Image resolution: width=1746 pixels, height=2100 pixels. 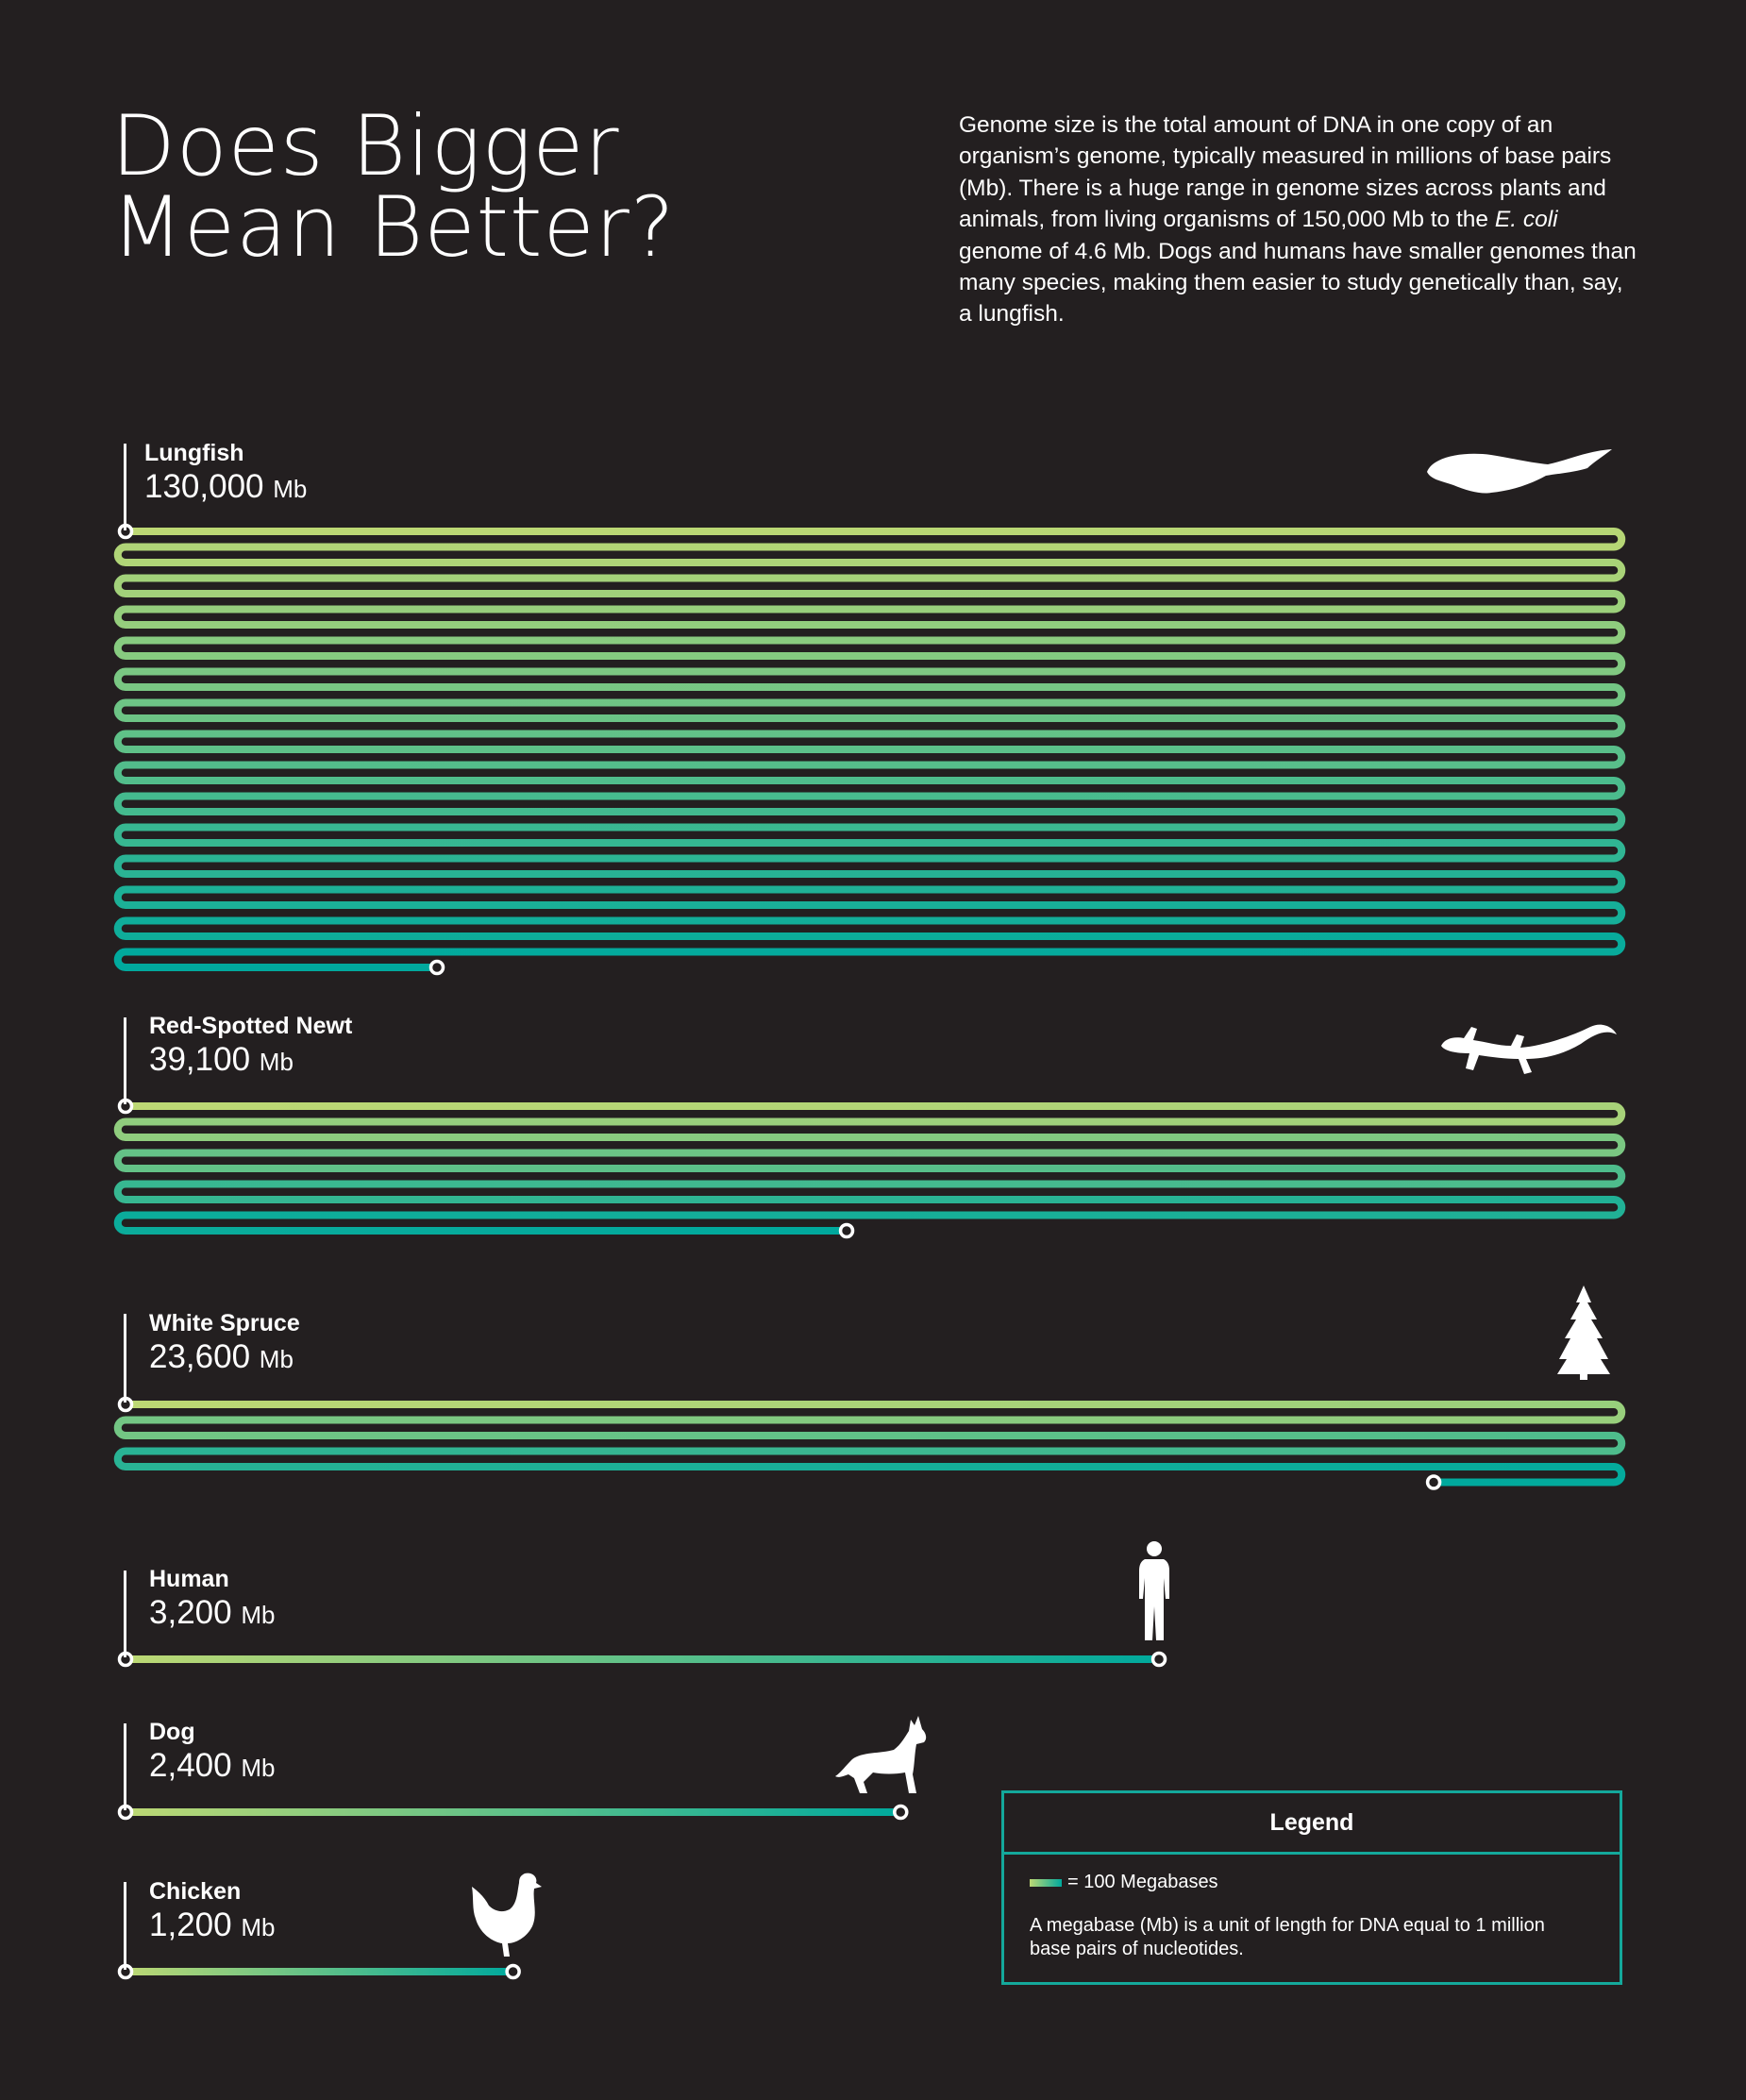 I want to click on title-line-2: Mean Better?, so click(x=394, y=227).